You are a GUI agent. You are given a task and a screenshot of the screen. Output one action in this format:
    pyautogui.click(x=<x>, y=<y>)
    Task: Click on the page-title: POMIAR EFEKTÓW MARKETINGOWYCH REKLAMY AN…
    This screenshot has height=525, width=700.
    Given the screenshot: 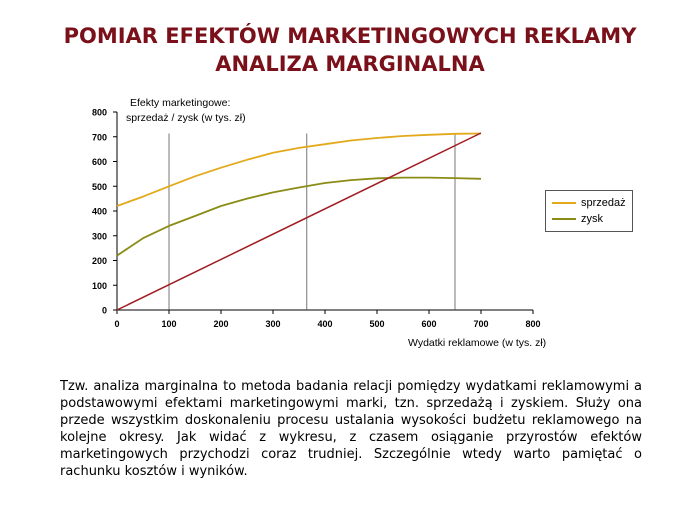 What is the action you would take?
    pyautogui.click(x=350, y=50)
    